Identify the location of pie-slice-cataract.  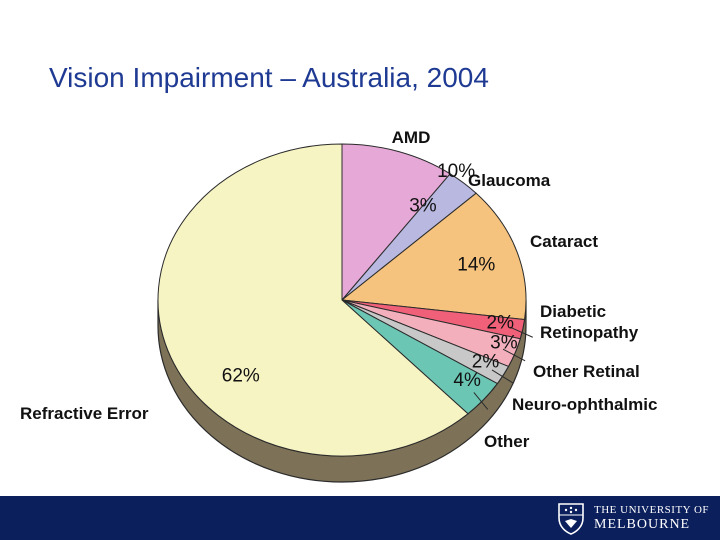
(433, 256).